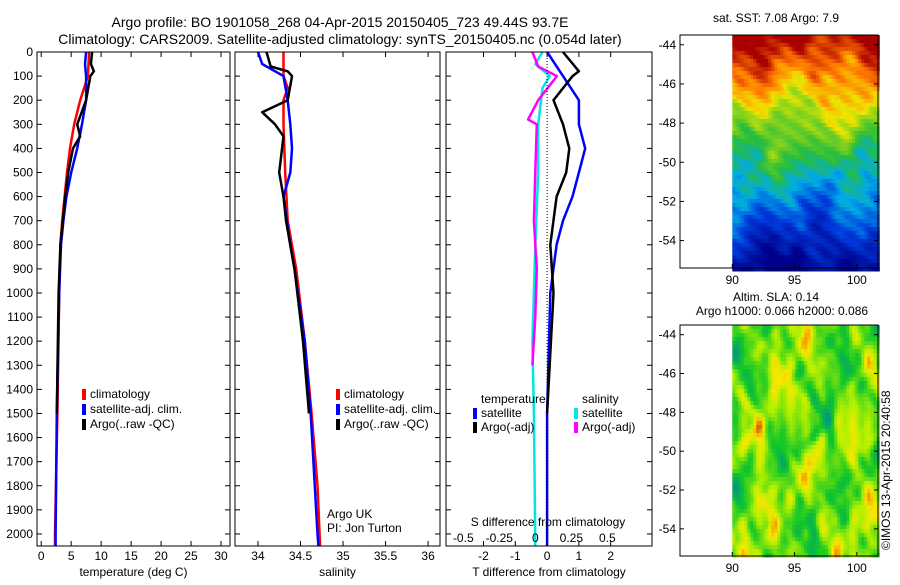 Image resolution: width=900 pixels, height=585 pixels. What do you see at coordinates (483, 556) in the screenshot?
I see `x-tick-label: -2` at bounding box center [483, 556].